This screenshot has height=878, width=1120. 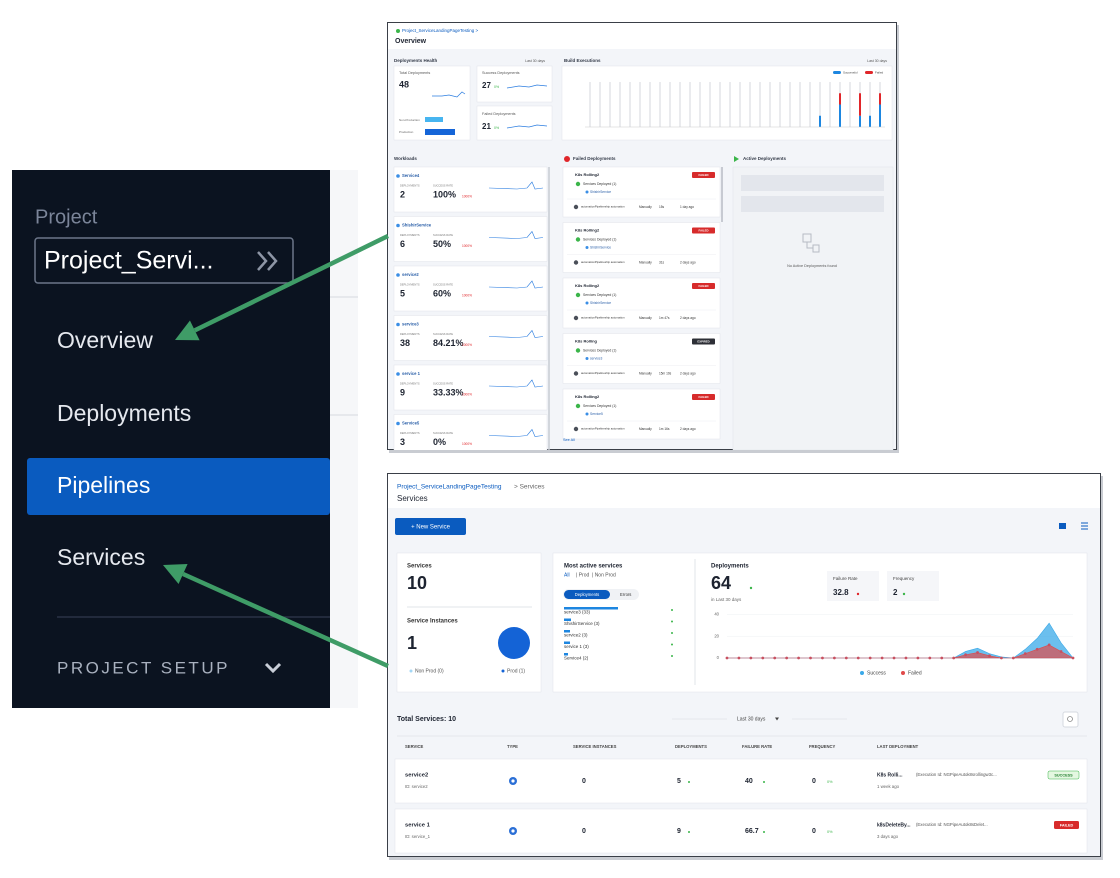 I want to click on legend-label: Non Prod (0), so click(x=429, y=671).